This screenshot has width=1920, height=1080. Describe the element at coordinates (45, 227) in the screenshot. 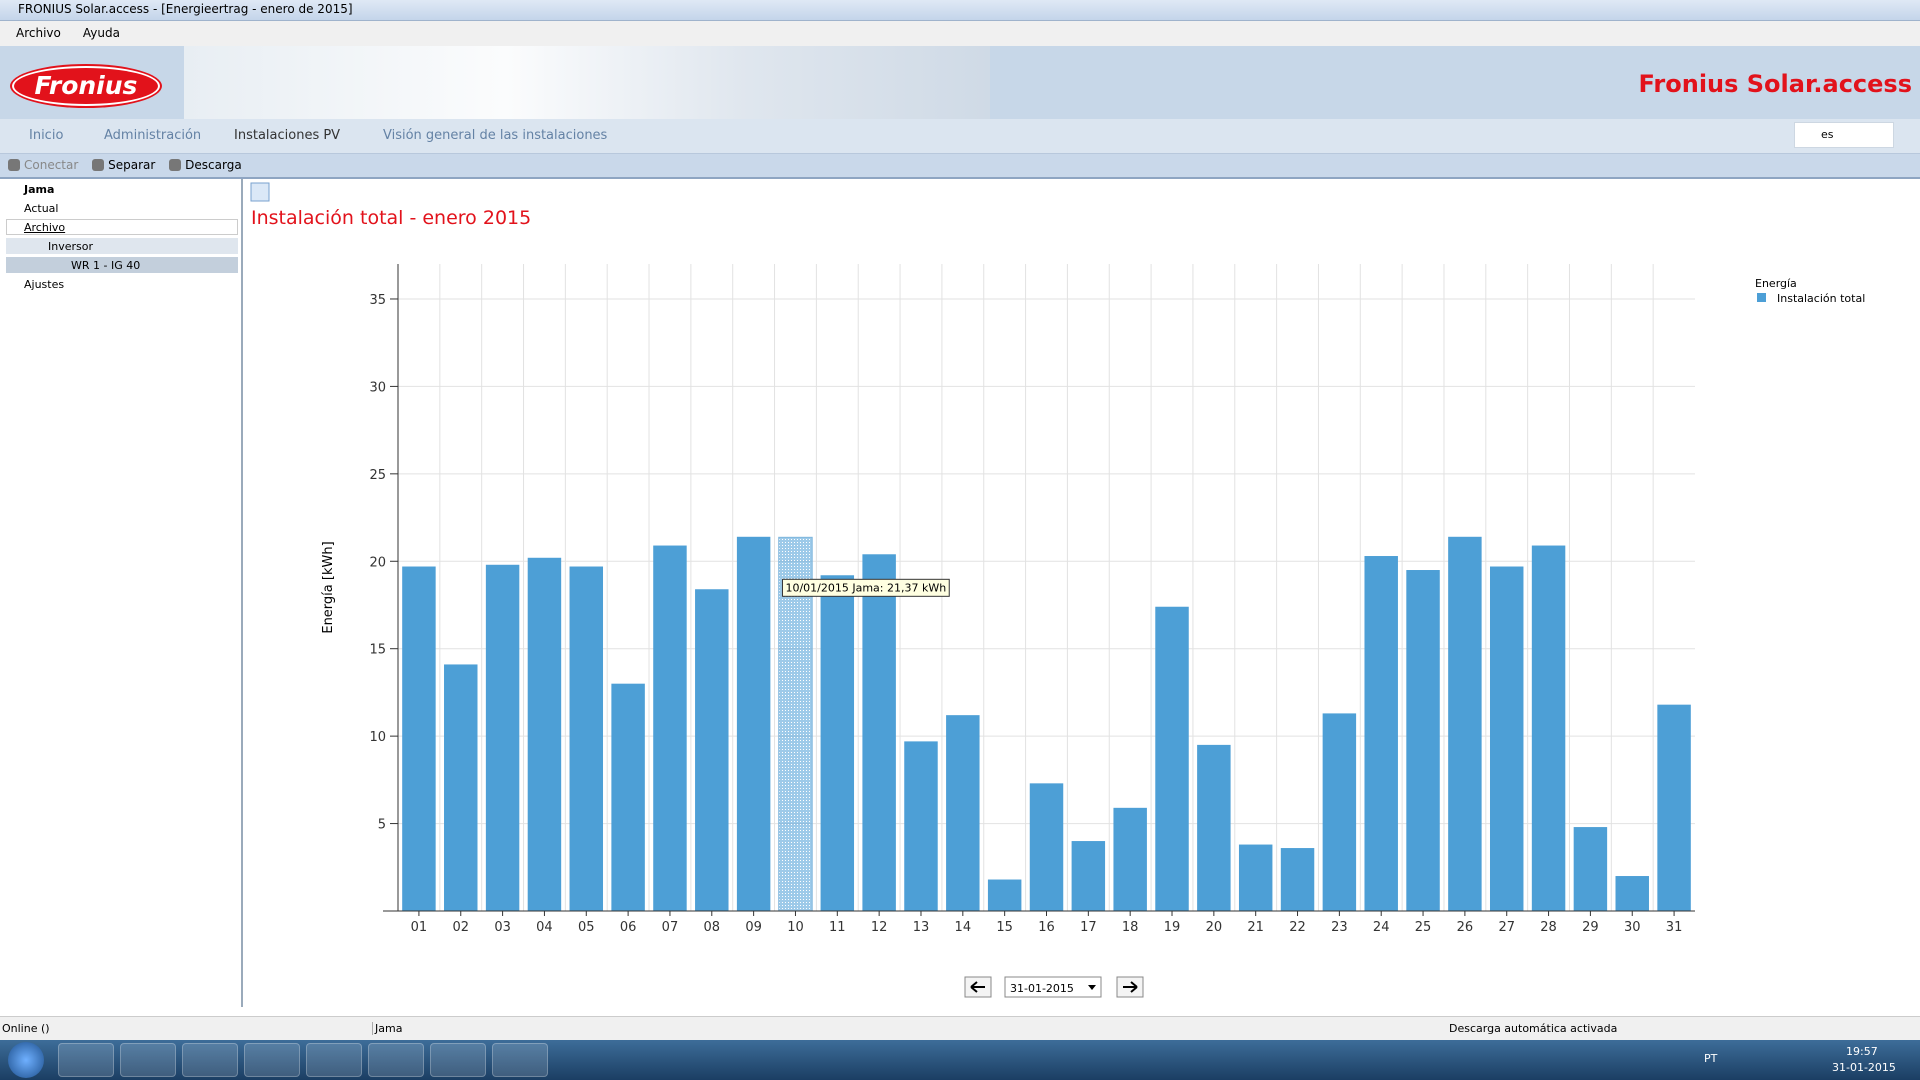

I see `tree-item: Archivo` at that location.